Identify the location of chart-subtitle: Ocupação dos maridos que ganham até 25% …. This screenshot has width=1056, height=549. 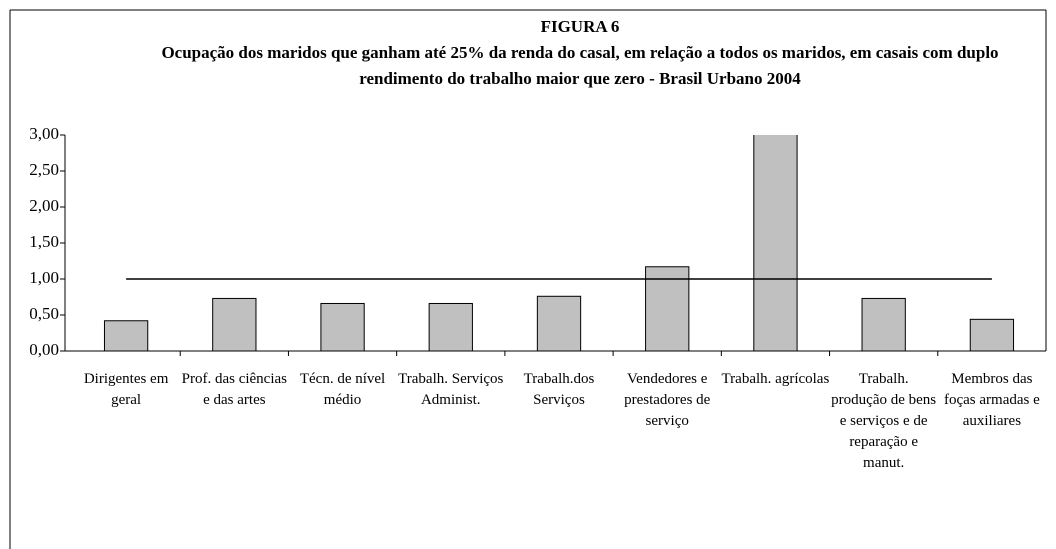
(580, 65).